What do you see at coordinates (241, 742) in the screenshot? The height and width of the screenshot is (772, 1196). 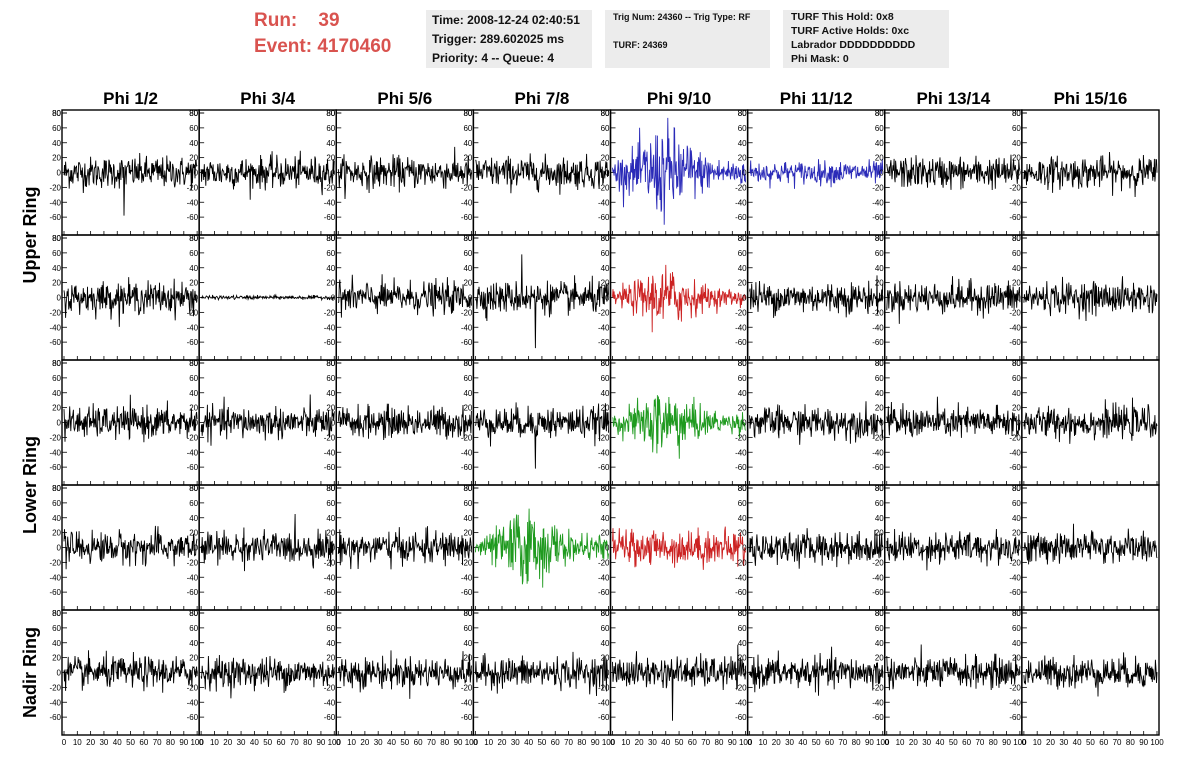 I see `x-tick-label: 30` at bounding box center [241, 742].